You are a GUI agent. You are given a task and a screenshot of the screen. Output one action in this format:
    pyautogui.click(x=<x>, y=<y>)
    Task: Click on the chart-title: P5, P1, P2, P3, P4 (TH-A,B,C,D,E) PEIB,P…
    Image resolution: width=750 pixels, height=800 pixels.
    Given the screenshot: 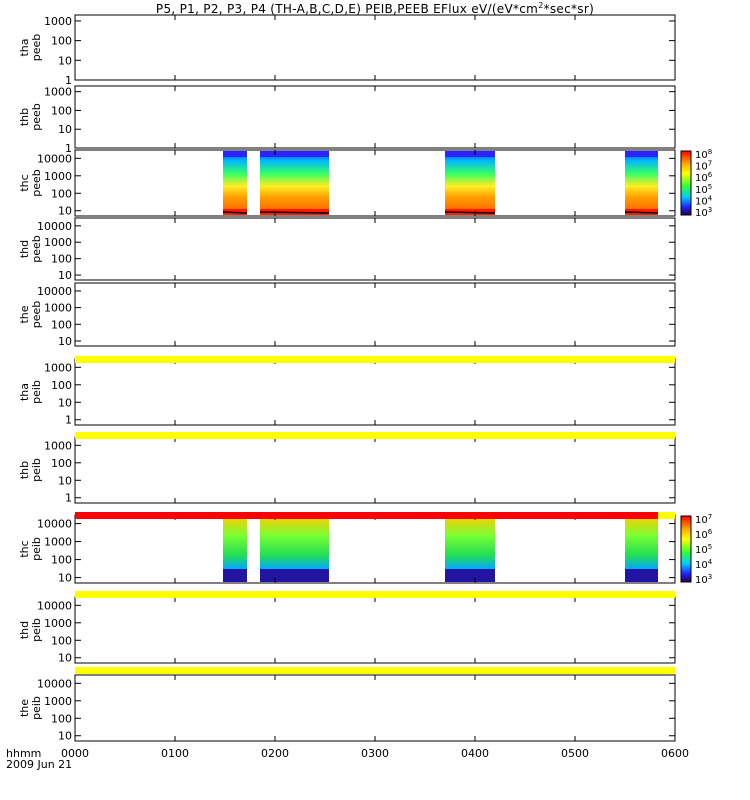 What is the action you would take?
    pyautogui.click(x=375, y=8)
    